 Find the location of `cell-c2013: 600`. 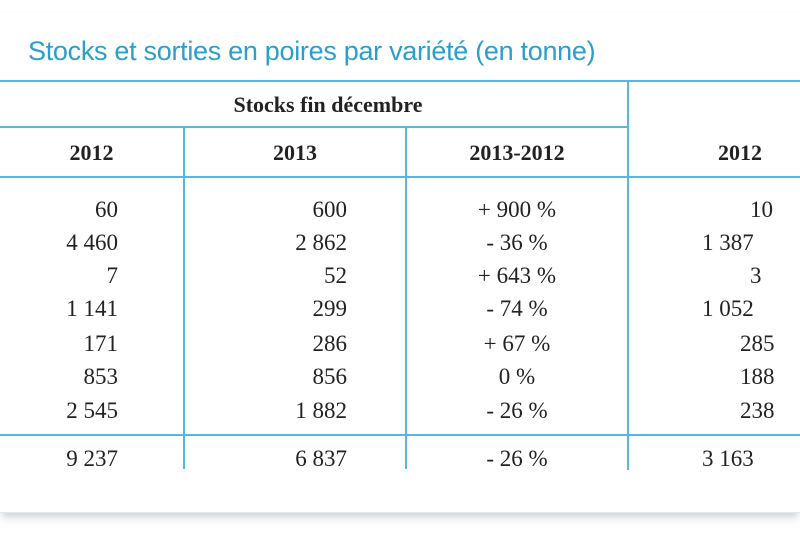

cell-c2013: 600 is located at coordinates (330, 209).